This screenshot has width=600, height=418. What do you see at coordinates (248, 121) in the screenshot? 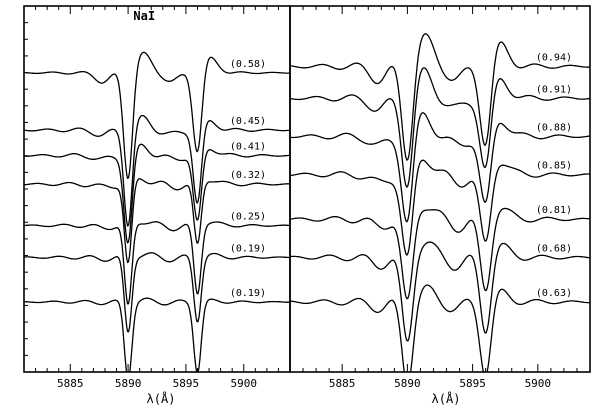
I see `series-label: (0.45)` at bounding box center [248, 121].